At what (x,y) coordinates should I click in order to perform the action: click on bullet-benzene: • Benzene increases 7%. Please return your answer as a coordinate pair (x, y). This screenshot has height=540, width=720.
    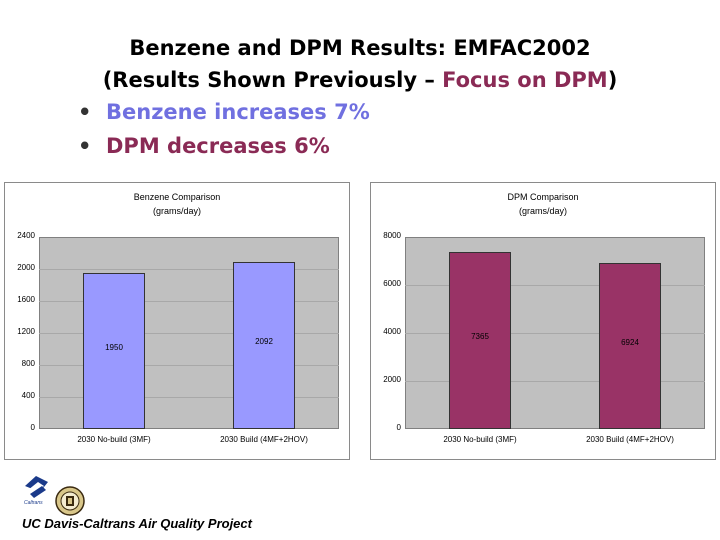
    Looking at the image, I should click on (224, 112).